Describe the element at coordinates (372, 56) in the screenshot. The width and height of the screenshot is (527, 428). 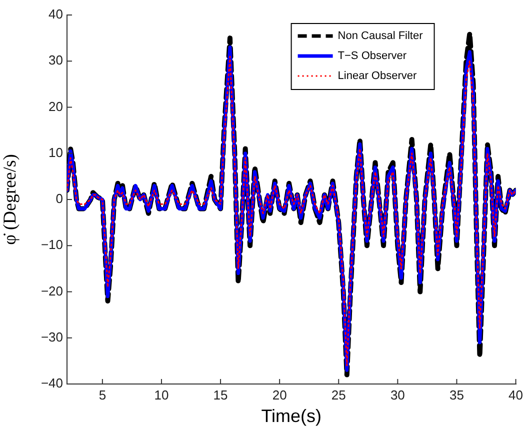
I see `legend-label: T−S Observer` at that location.